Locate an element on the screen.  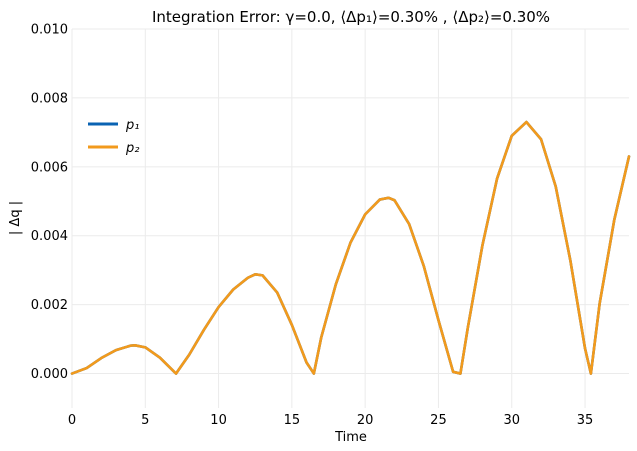
x-tick-label: 20 is located at coordinates (365, 420).